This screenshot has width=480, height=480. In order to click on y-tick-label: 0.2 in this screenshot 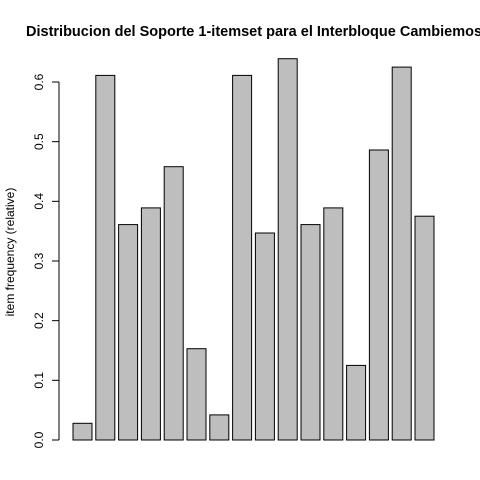, I will do `click(39, 320)`.